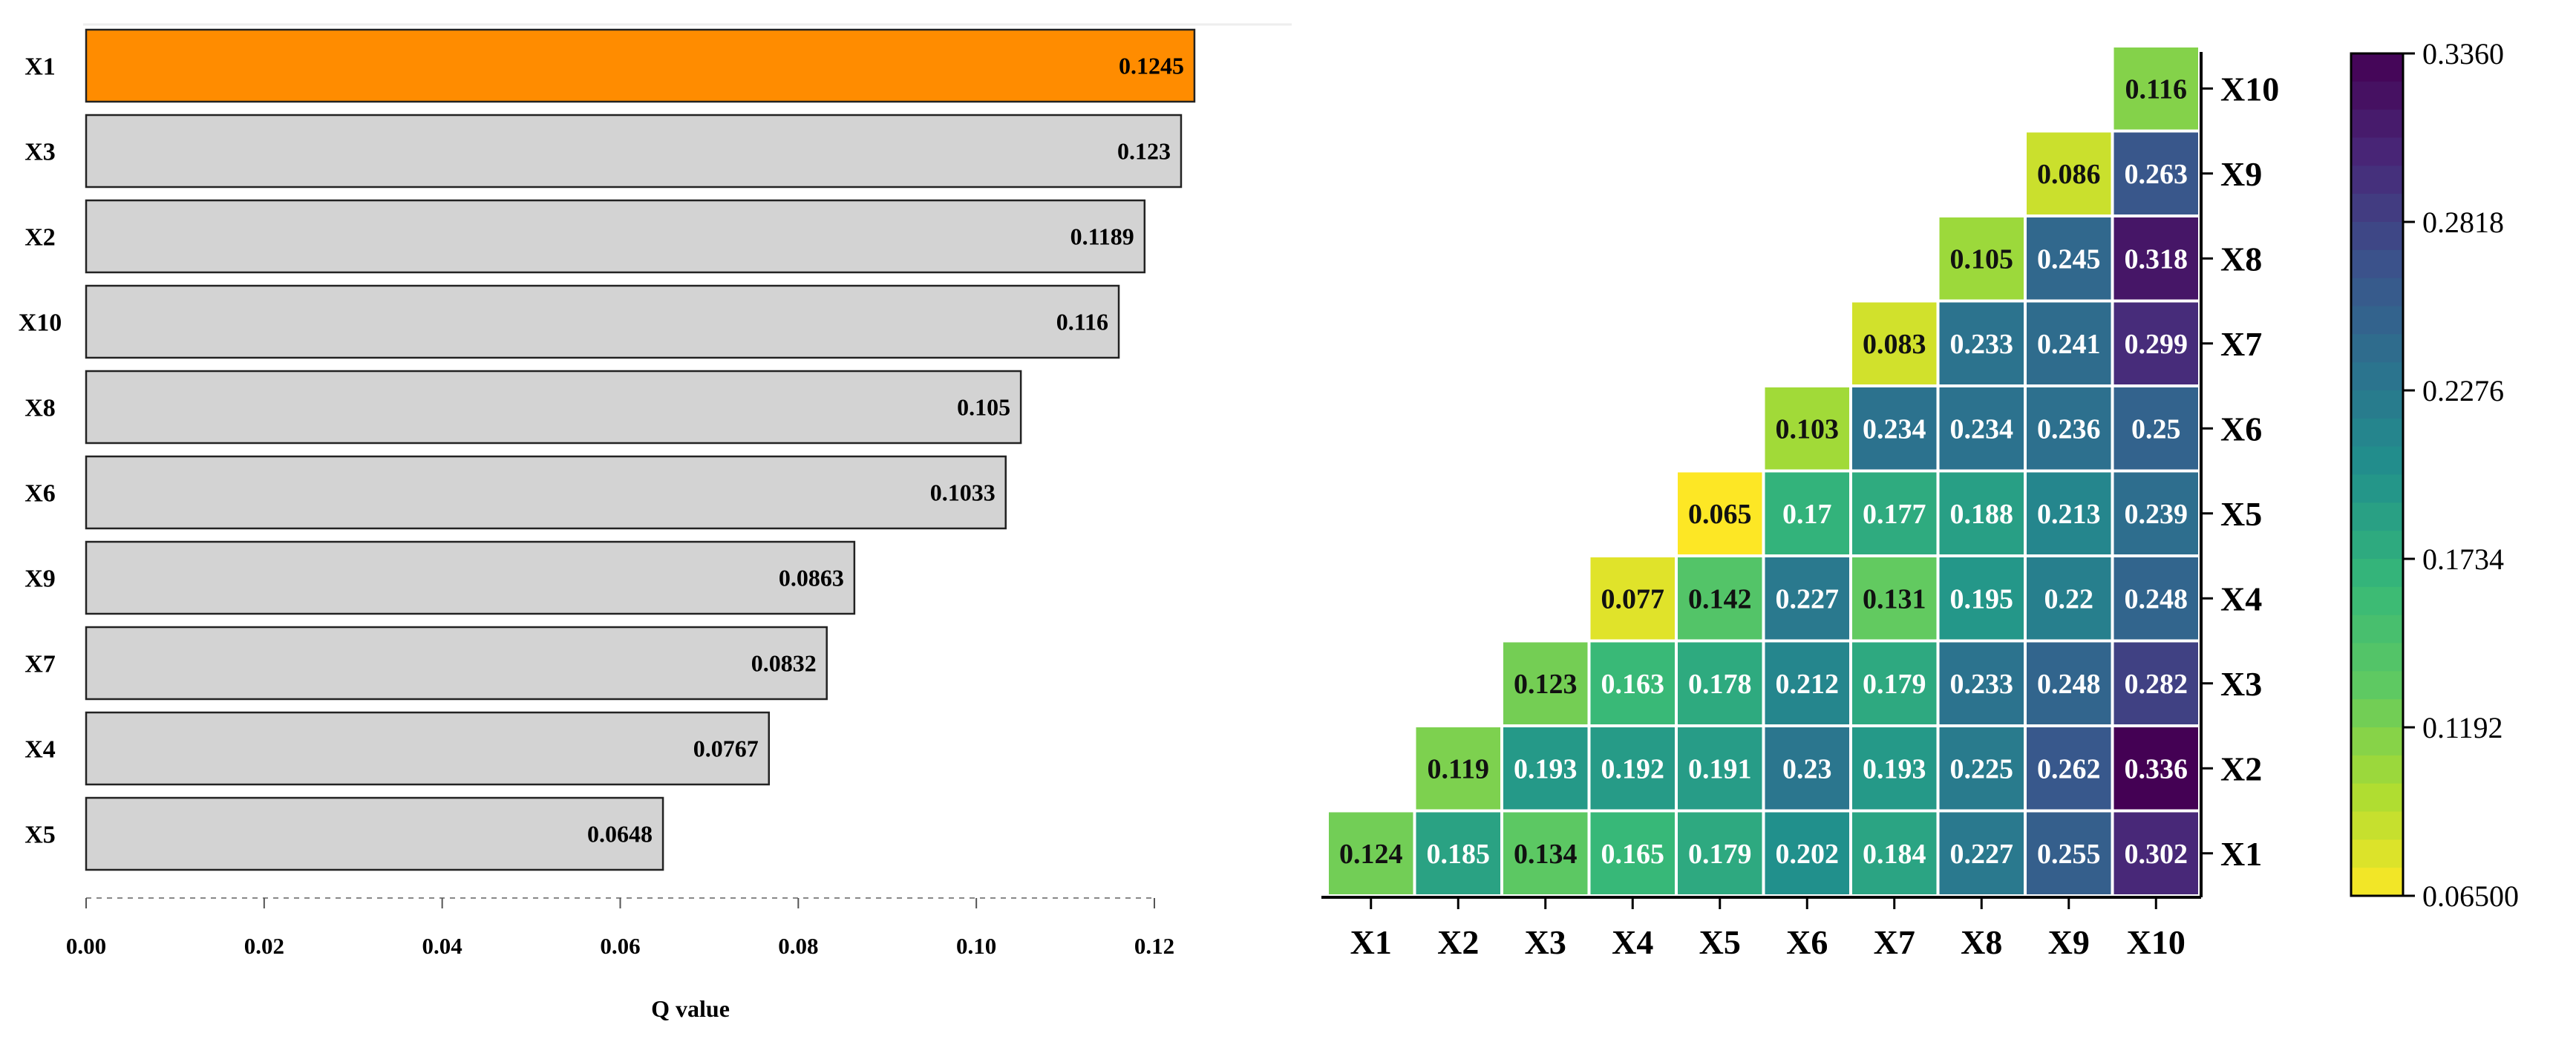  I want to click on colorbar-frame, so click(2377, 474).